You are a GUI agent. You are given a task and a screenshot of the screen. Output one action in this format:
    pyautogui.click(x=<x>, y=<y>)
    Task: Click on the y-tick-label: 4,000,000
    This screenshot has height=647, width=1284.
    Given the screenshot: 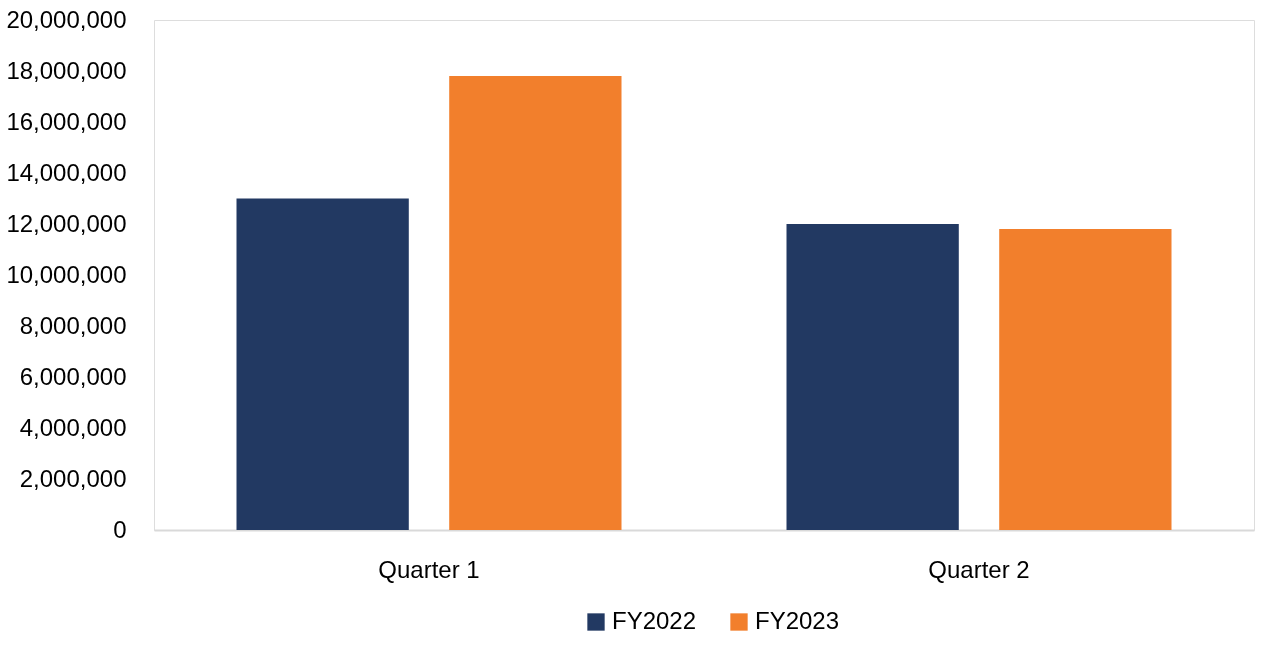 What is the action you would take?
    pyautogui.click(x=73, y=427)
    